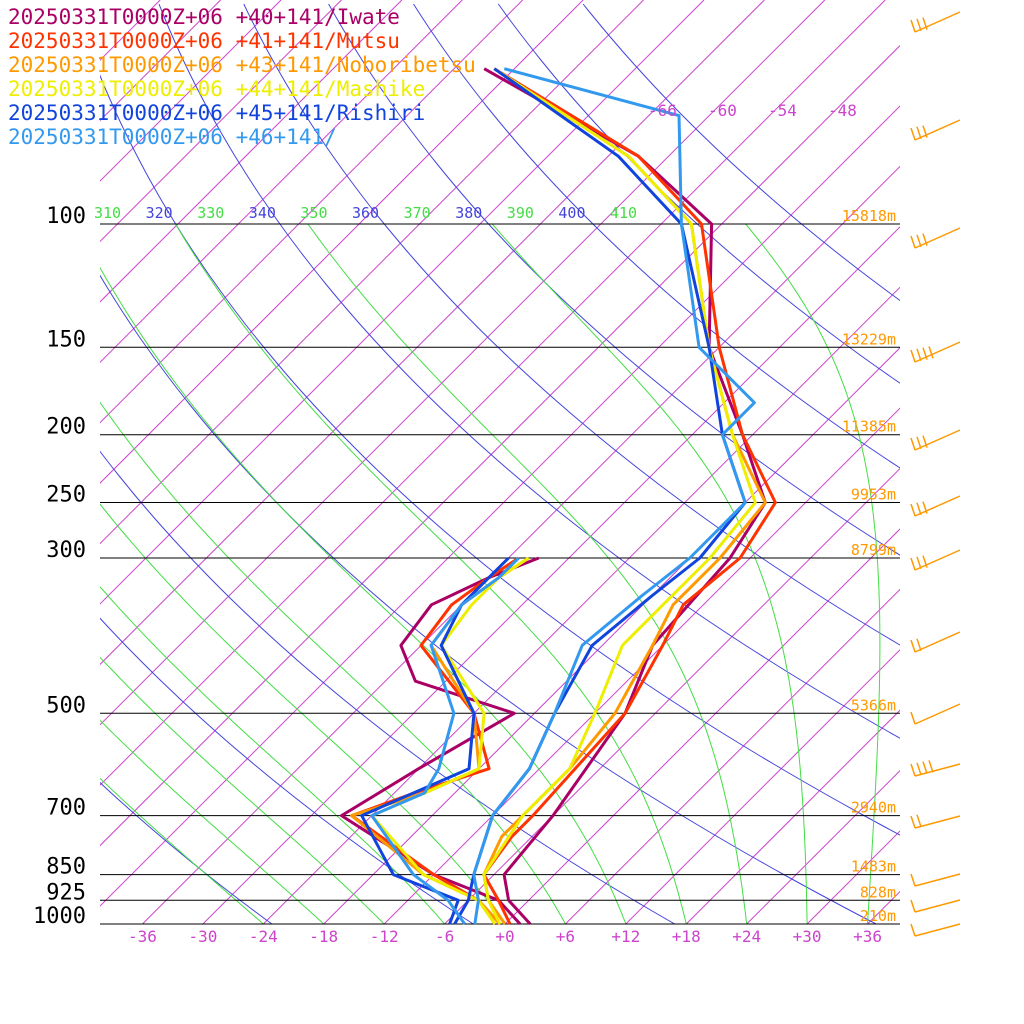 The width and height of the screenshot is (1024, 1024). What do you see at coordinates (204, 17) in the screenshot?
I see `legend-entry-0: 20250331T0000Z+06 +40+141/Iwate` at bounding box center [204, 17].